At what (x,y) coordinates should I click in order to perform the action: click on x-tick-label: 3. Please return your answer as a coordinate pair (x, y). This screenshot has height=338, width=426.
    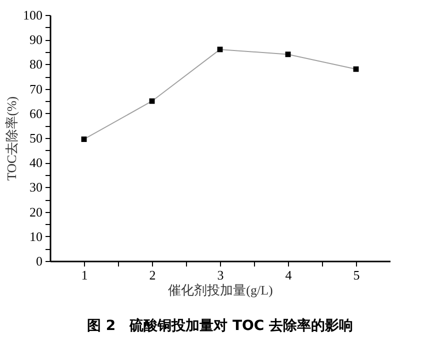
    Looking at the image, I should click on (220, 275).